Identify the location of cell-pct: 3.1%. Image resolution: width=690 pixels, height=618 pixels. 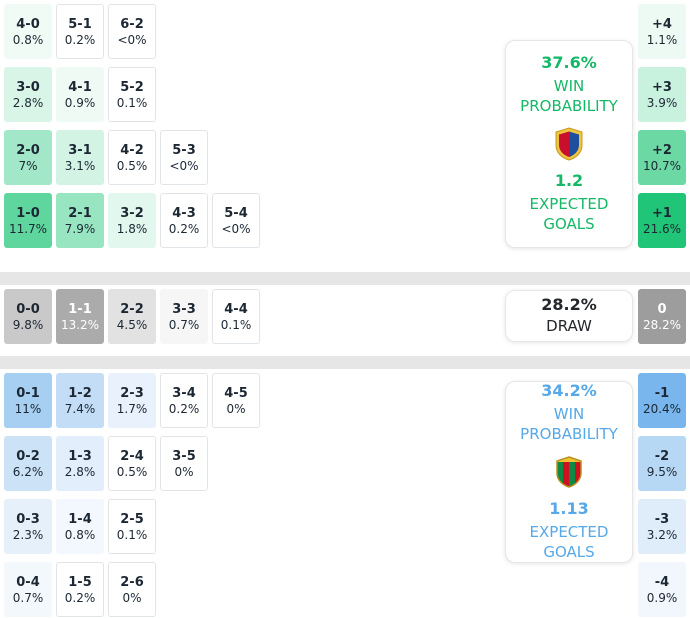
(80, 165).